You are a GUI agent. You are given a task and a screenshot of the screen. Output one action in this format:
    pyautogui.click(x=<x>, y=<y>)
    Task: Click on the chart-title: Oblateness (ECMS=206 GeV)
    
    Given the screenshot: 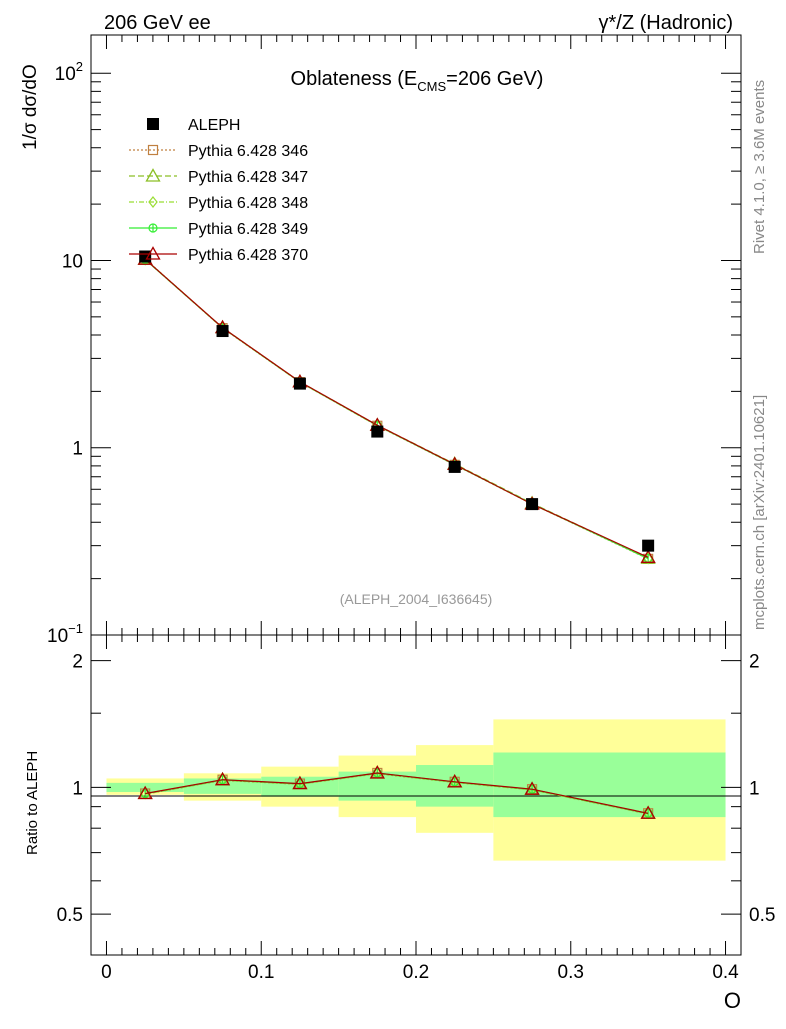 What is the action you would take?
    pyautogui.click(x=417, y=81)
    